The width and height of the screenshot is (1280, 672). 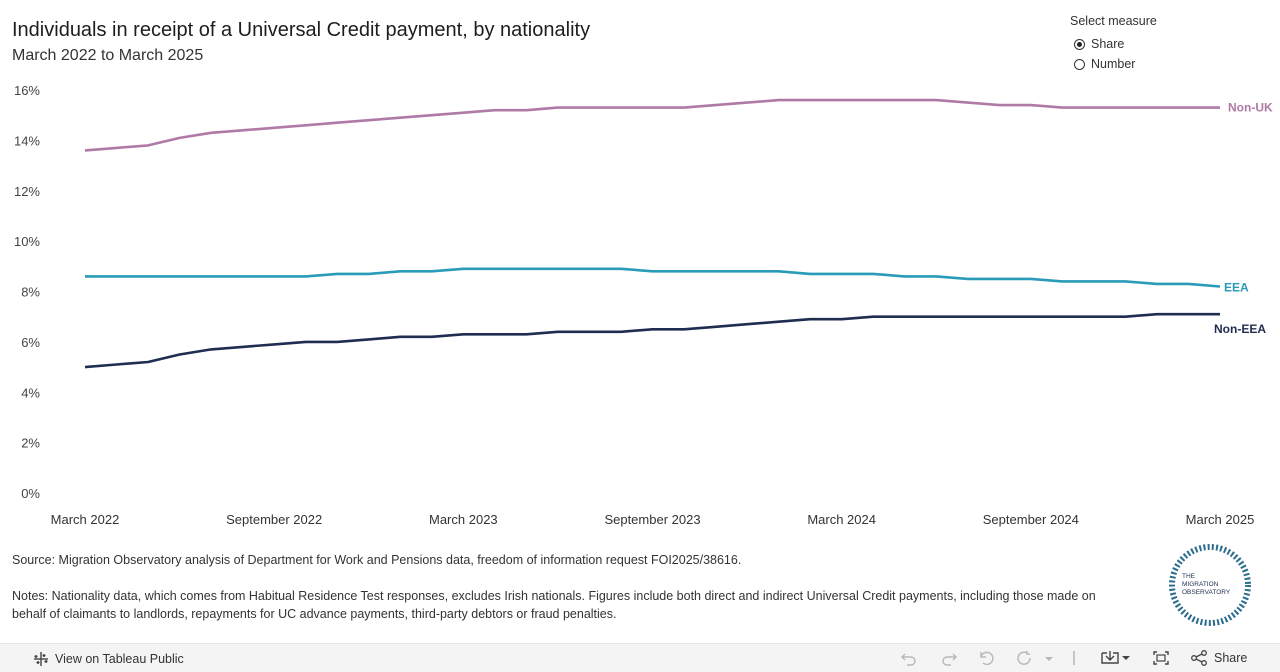 What do you see at coordinates (653, 277) in the screenshot?
I see `series-line-eea` at bounding box center [653, 277].